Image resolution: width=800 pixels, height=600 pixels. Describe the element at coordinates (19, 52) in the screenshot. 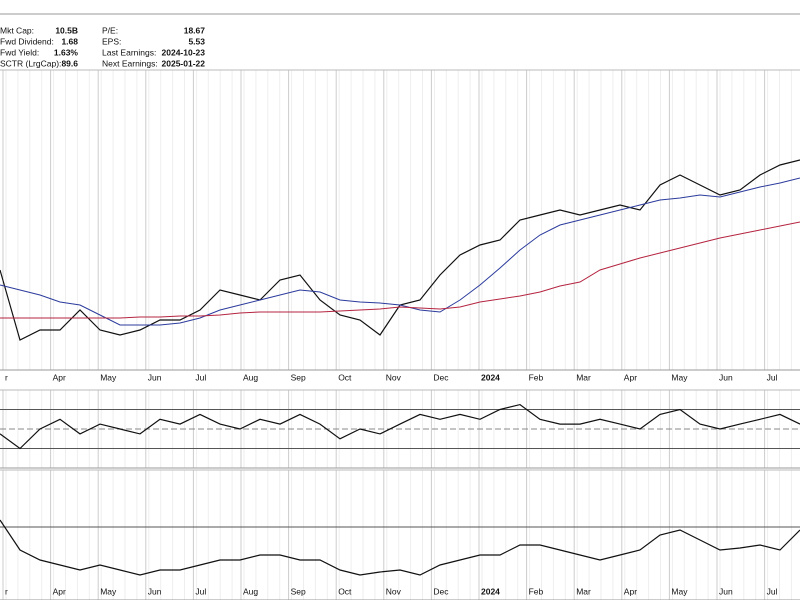

I see `stat-label: Fwd Yield:` at that location.